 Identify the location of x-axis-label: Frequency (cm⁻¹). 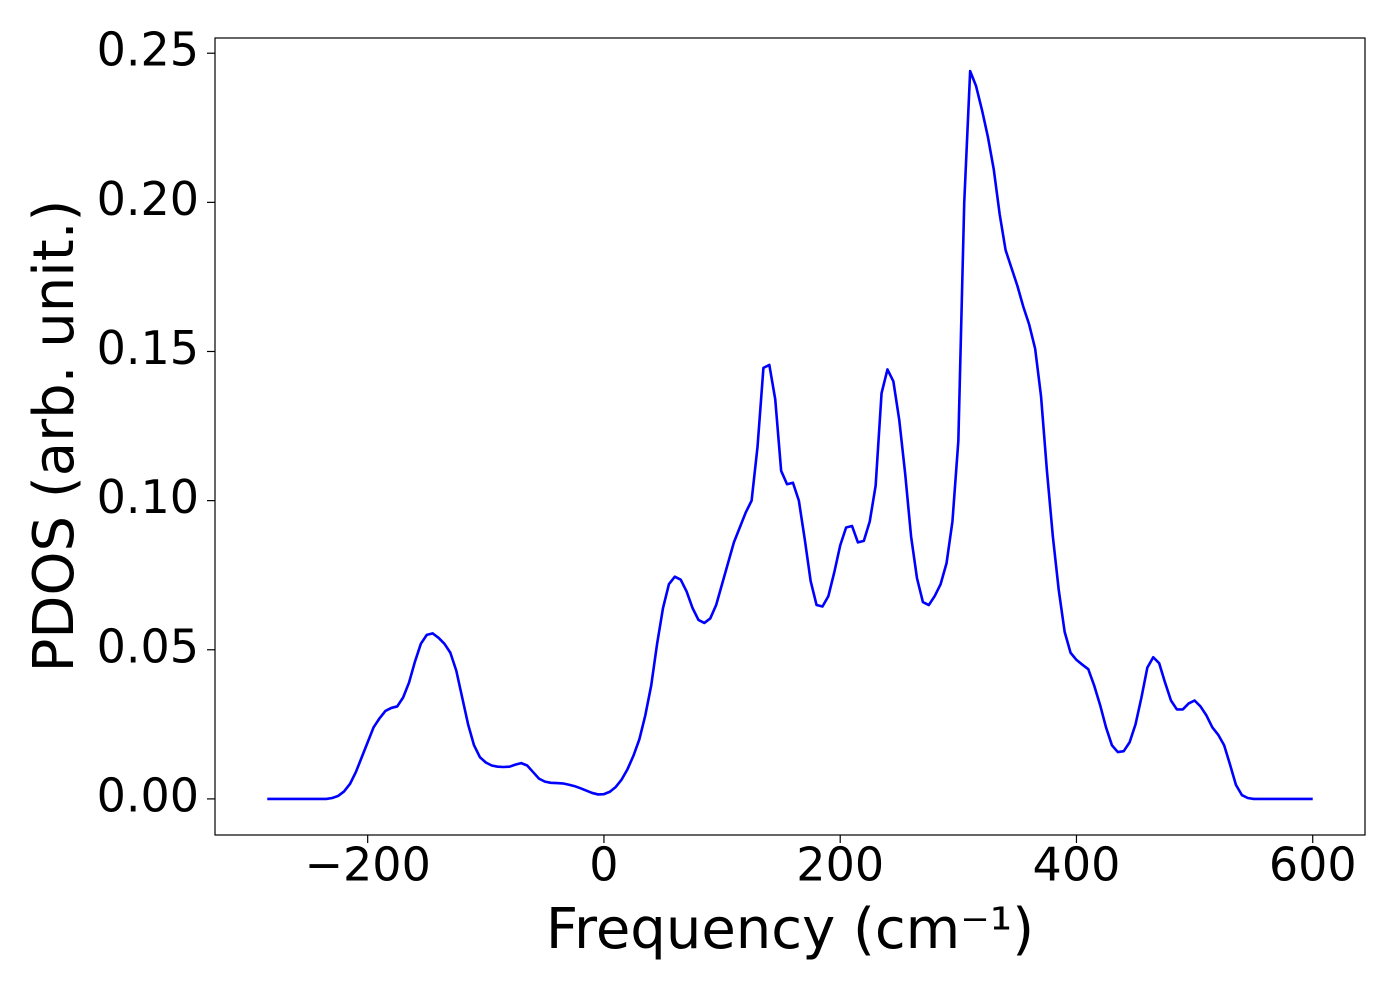
(790, 929).